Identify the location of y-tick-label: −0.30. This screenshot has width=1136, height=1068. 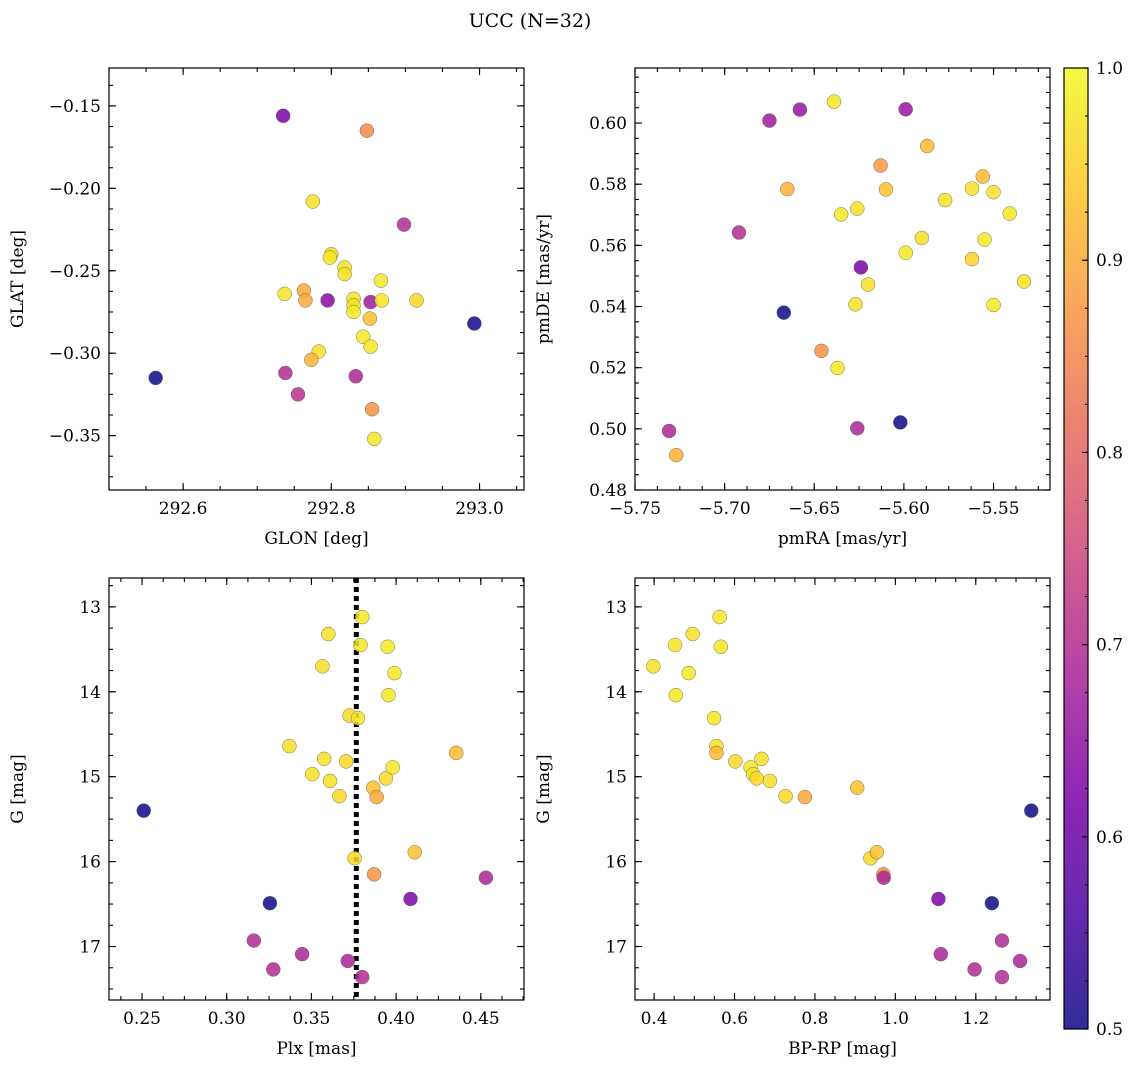
(75, 354).